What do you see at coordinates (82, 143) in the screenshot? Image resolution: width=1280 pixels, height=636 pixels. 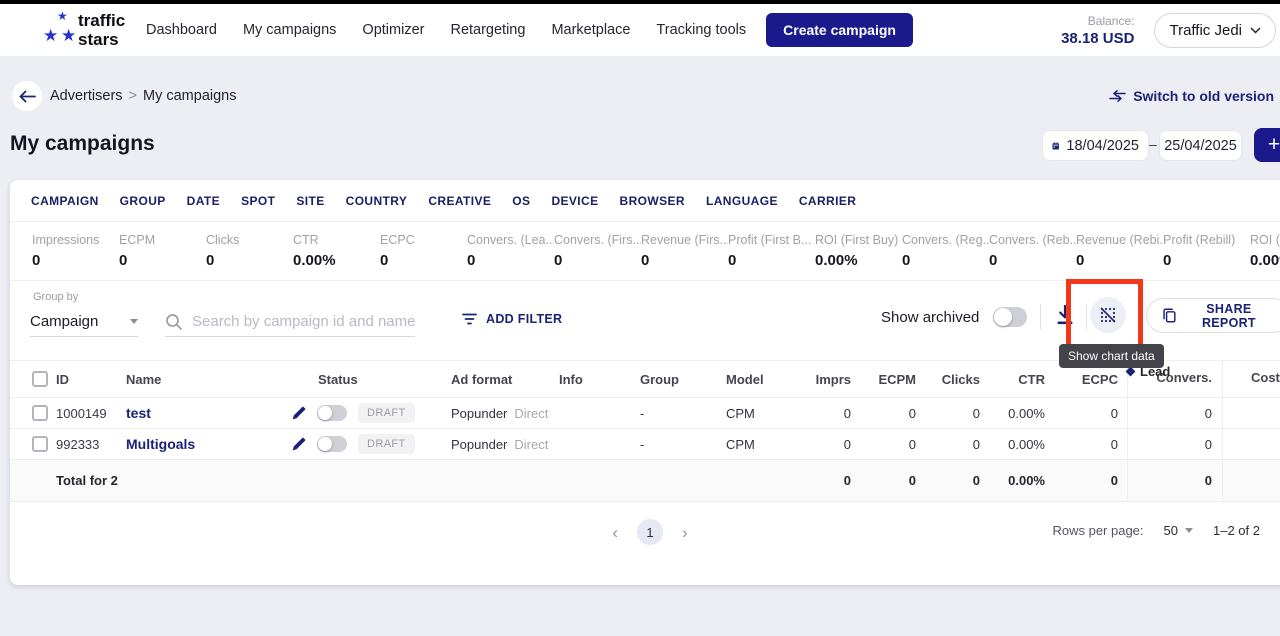 I see `page-title: My campaigns` at bounding box center [82, 143].